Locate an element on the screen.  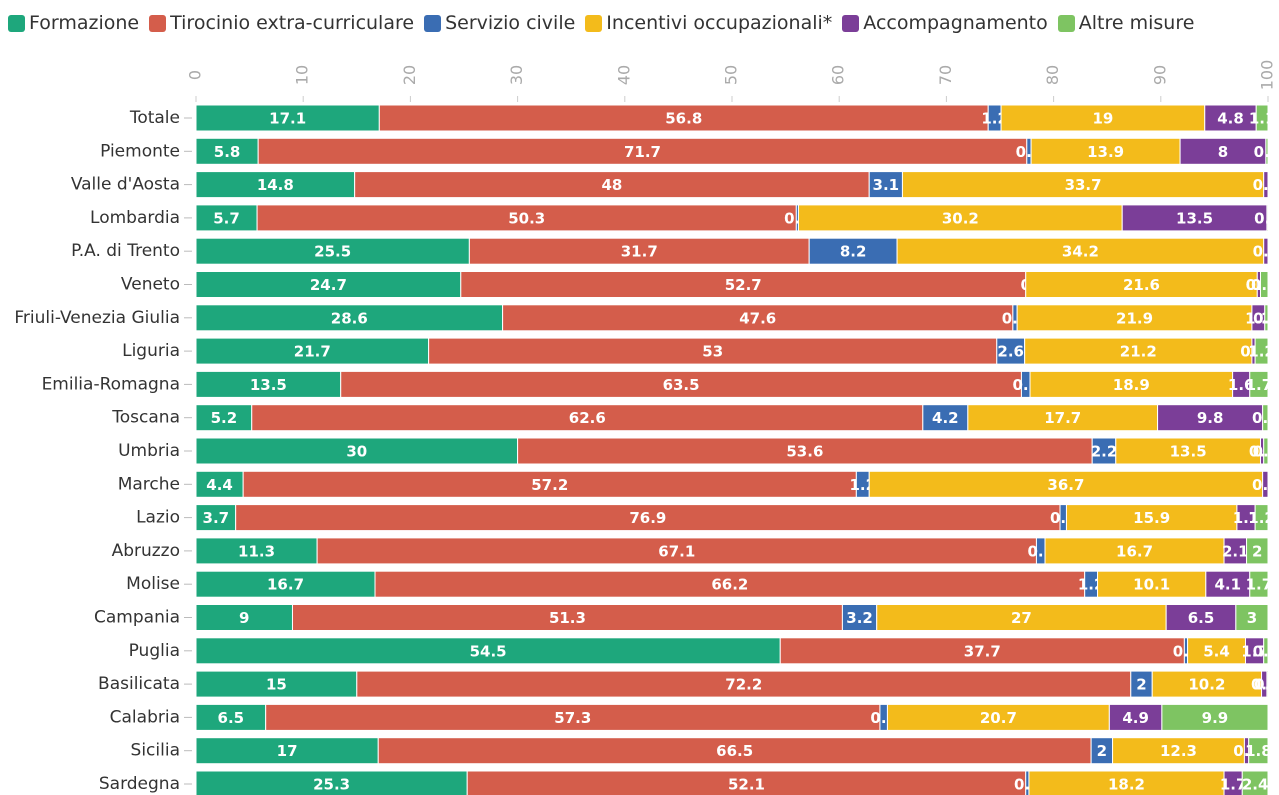
category-label: Sardegna is located at coordinates (139, 784).